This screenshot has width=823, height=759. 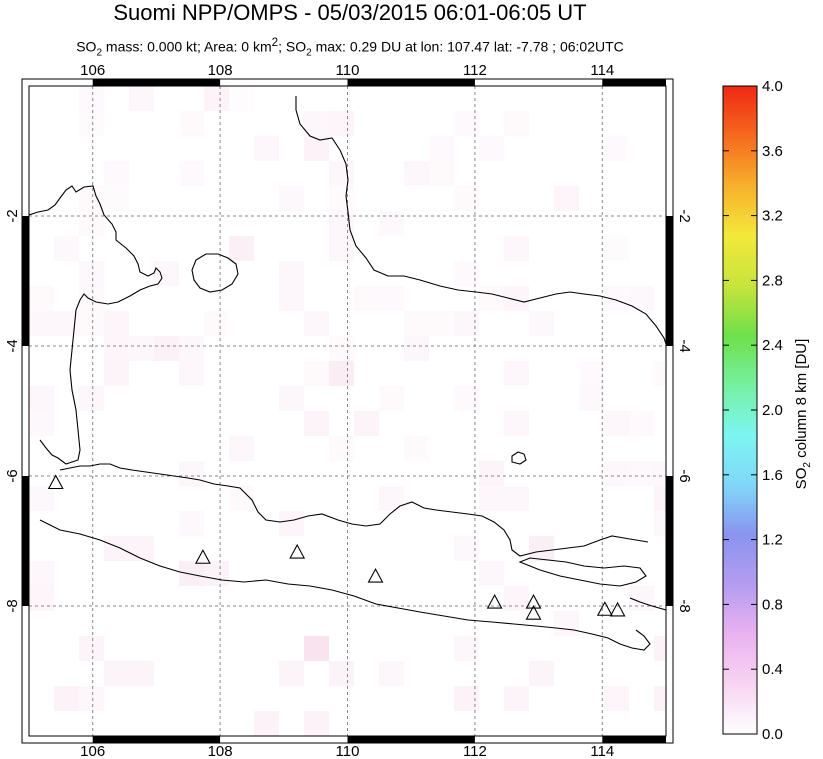 I want to click on lat-tick-label-right: -2, so click(x=684, y=215).